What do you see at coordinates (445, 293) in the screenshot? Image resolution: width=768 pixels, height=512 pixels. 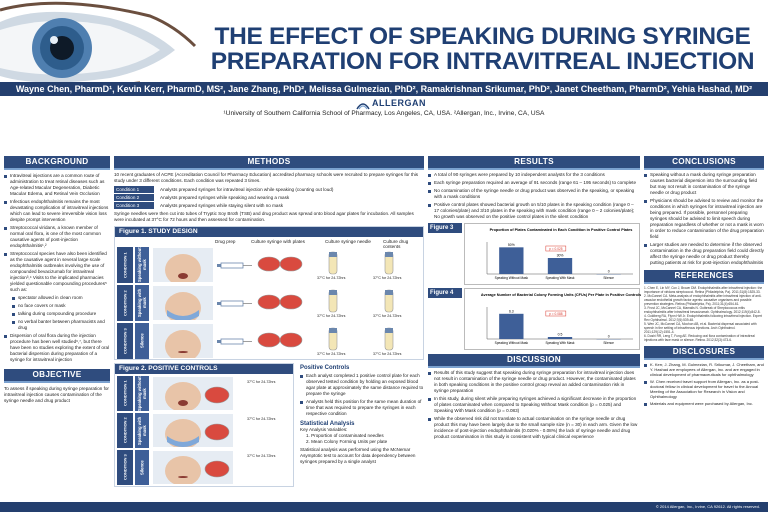 I see `figure-4-label: Figure 4` at bounding box center [445, 293].